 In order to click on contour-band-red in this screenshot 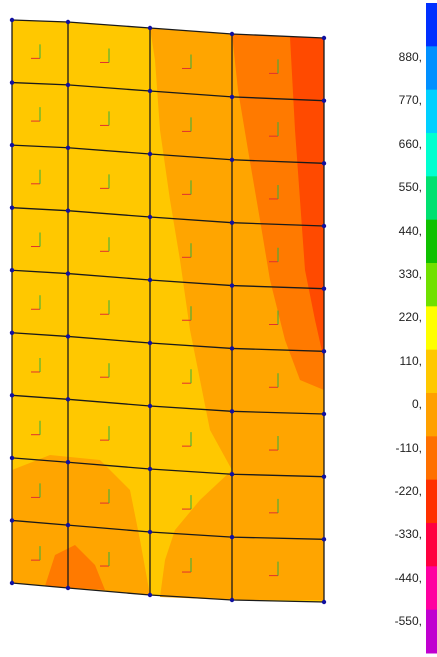, I will do `click(307, 198)`.